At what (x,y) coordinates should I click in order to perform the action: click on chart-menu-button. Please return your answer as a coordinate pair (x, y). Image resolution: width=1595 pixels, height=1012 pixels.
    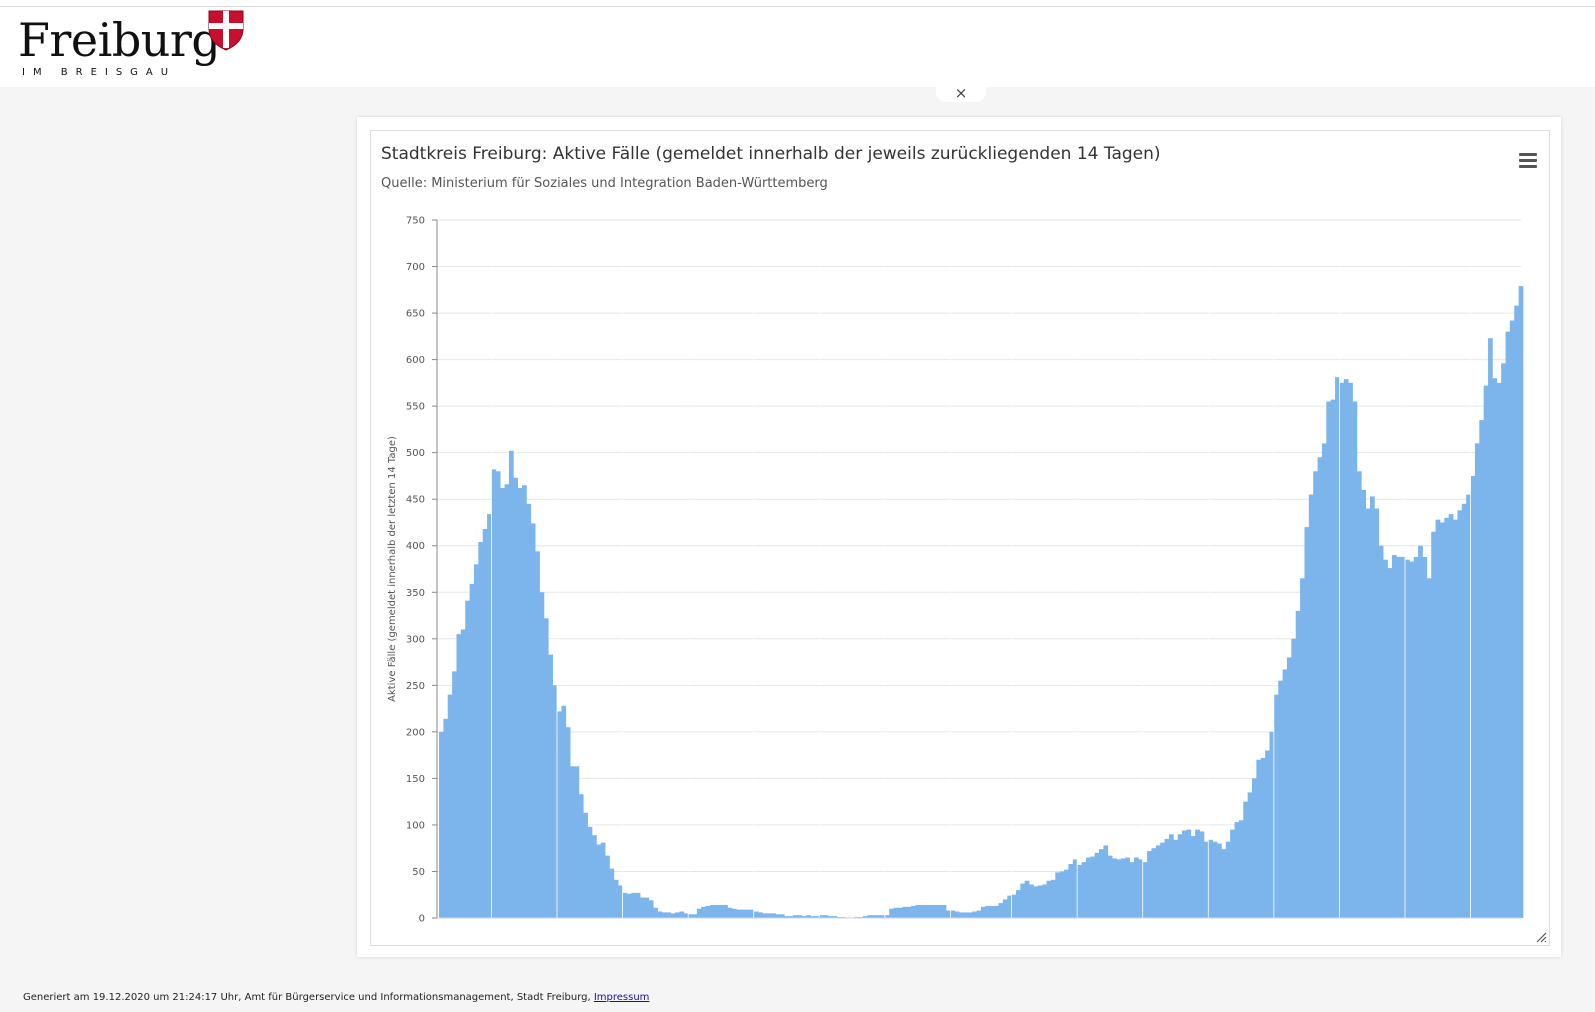
    Looking at the image, I should click on (1528, 161).